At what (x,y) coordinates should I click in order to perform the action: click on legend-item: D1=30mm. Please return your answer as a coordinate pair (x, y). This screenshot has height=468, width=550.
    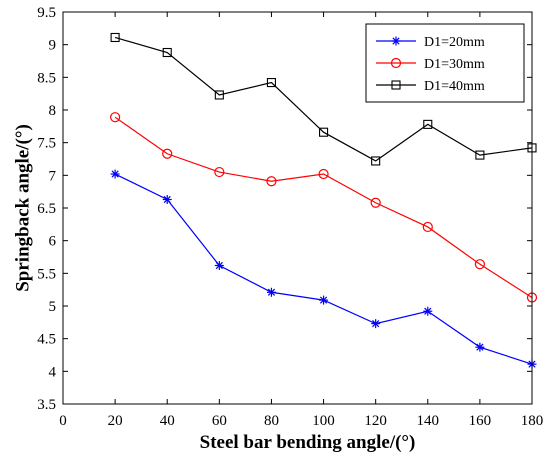
    Looking at the image, I should click on (430, 64).